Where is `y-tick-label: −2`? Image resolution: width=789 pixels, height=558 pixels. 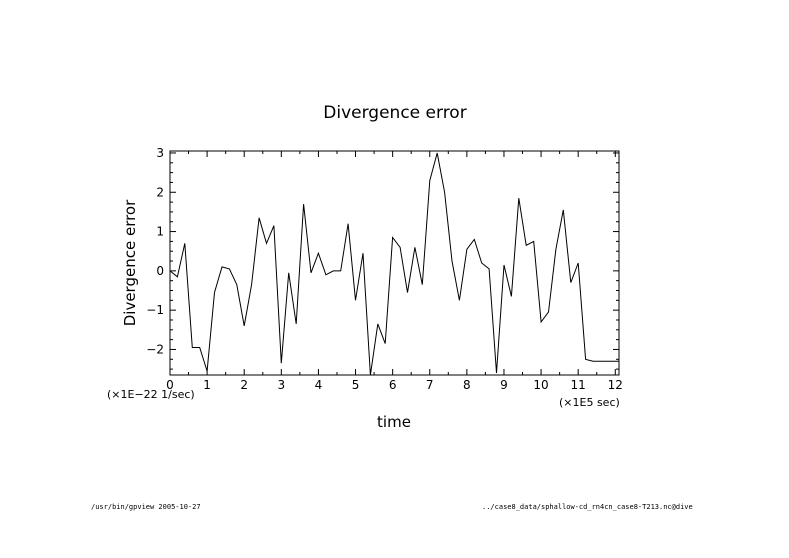 y-tick-label: −2 is located at coordinates (155, 349).